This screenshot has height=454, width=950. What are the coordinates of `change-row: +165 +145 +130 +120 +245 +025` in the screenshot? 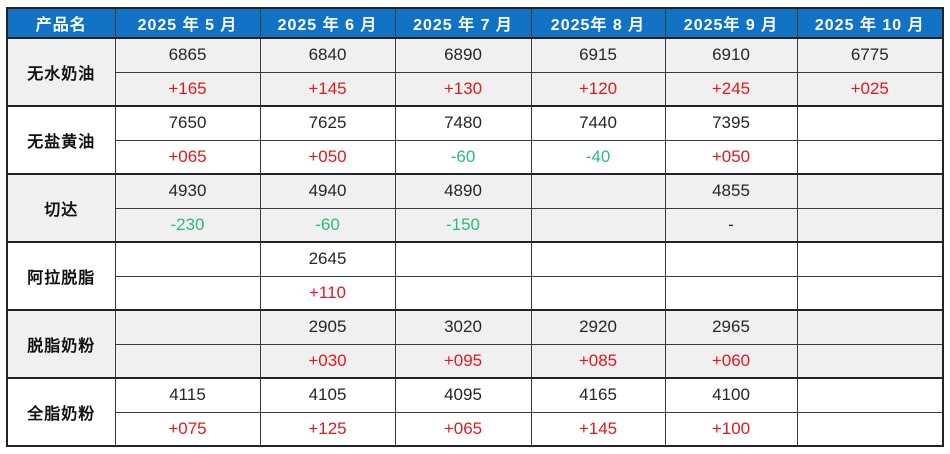 It's located at (475, 89).